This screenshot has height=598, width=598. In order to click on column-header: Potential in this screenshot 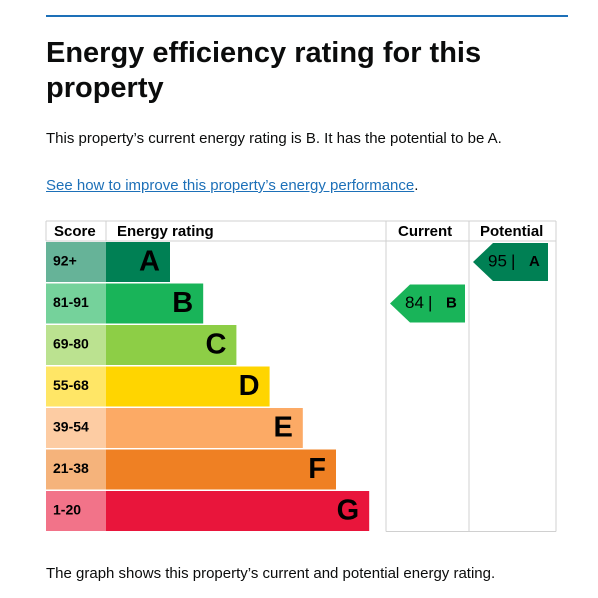, I will do `click(511, 231)`.